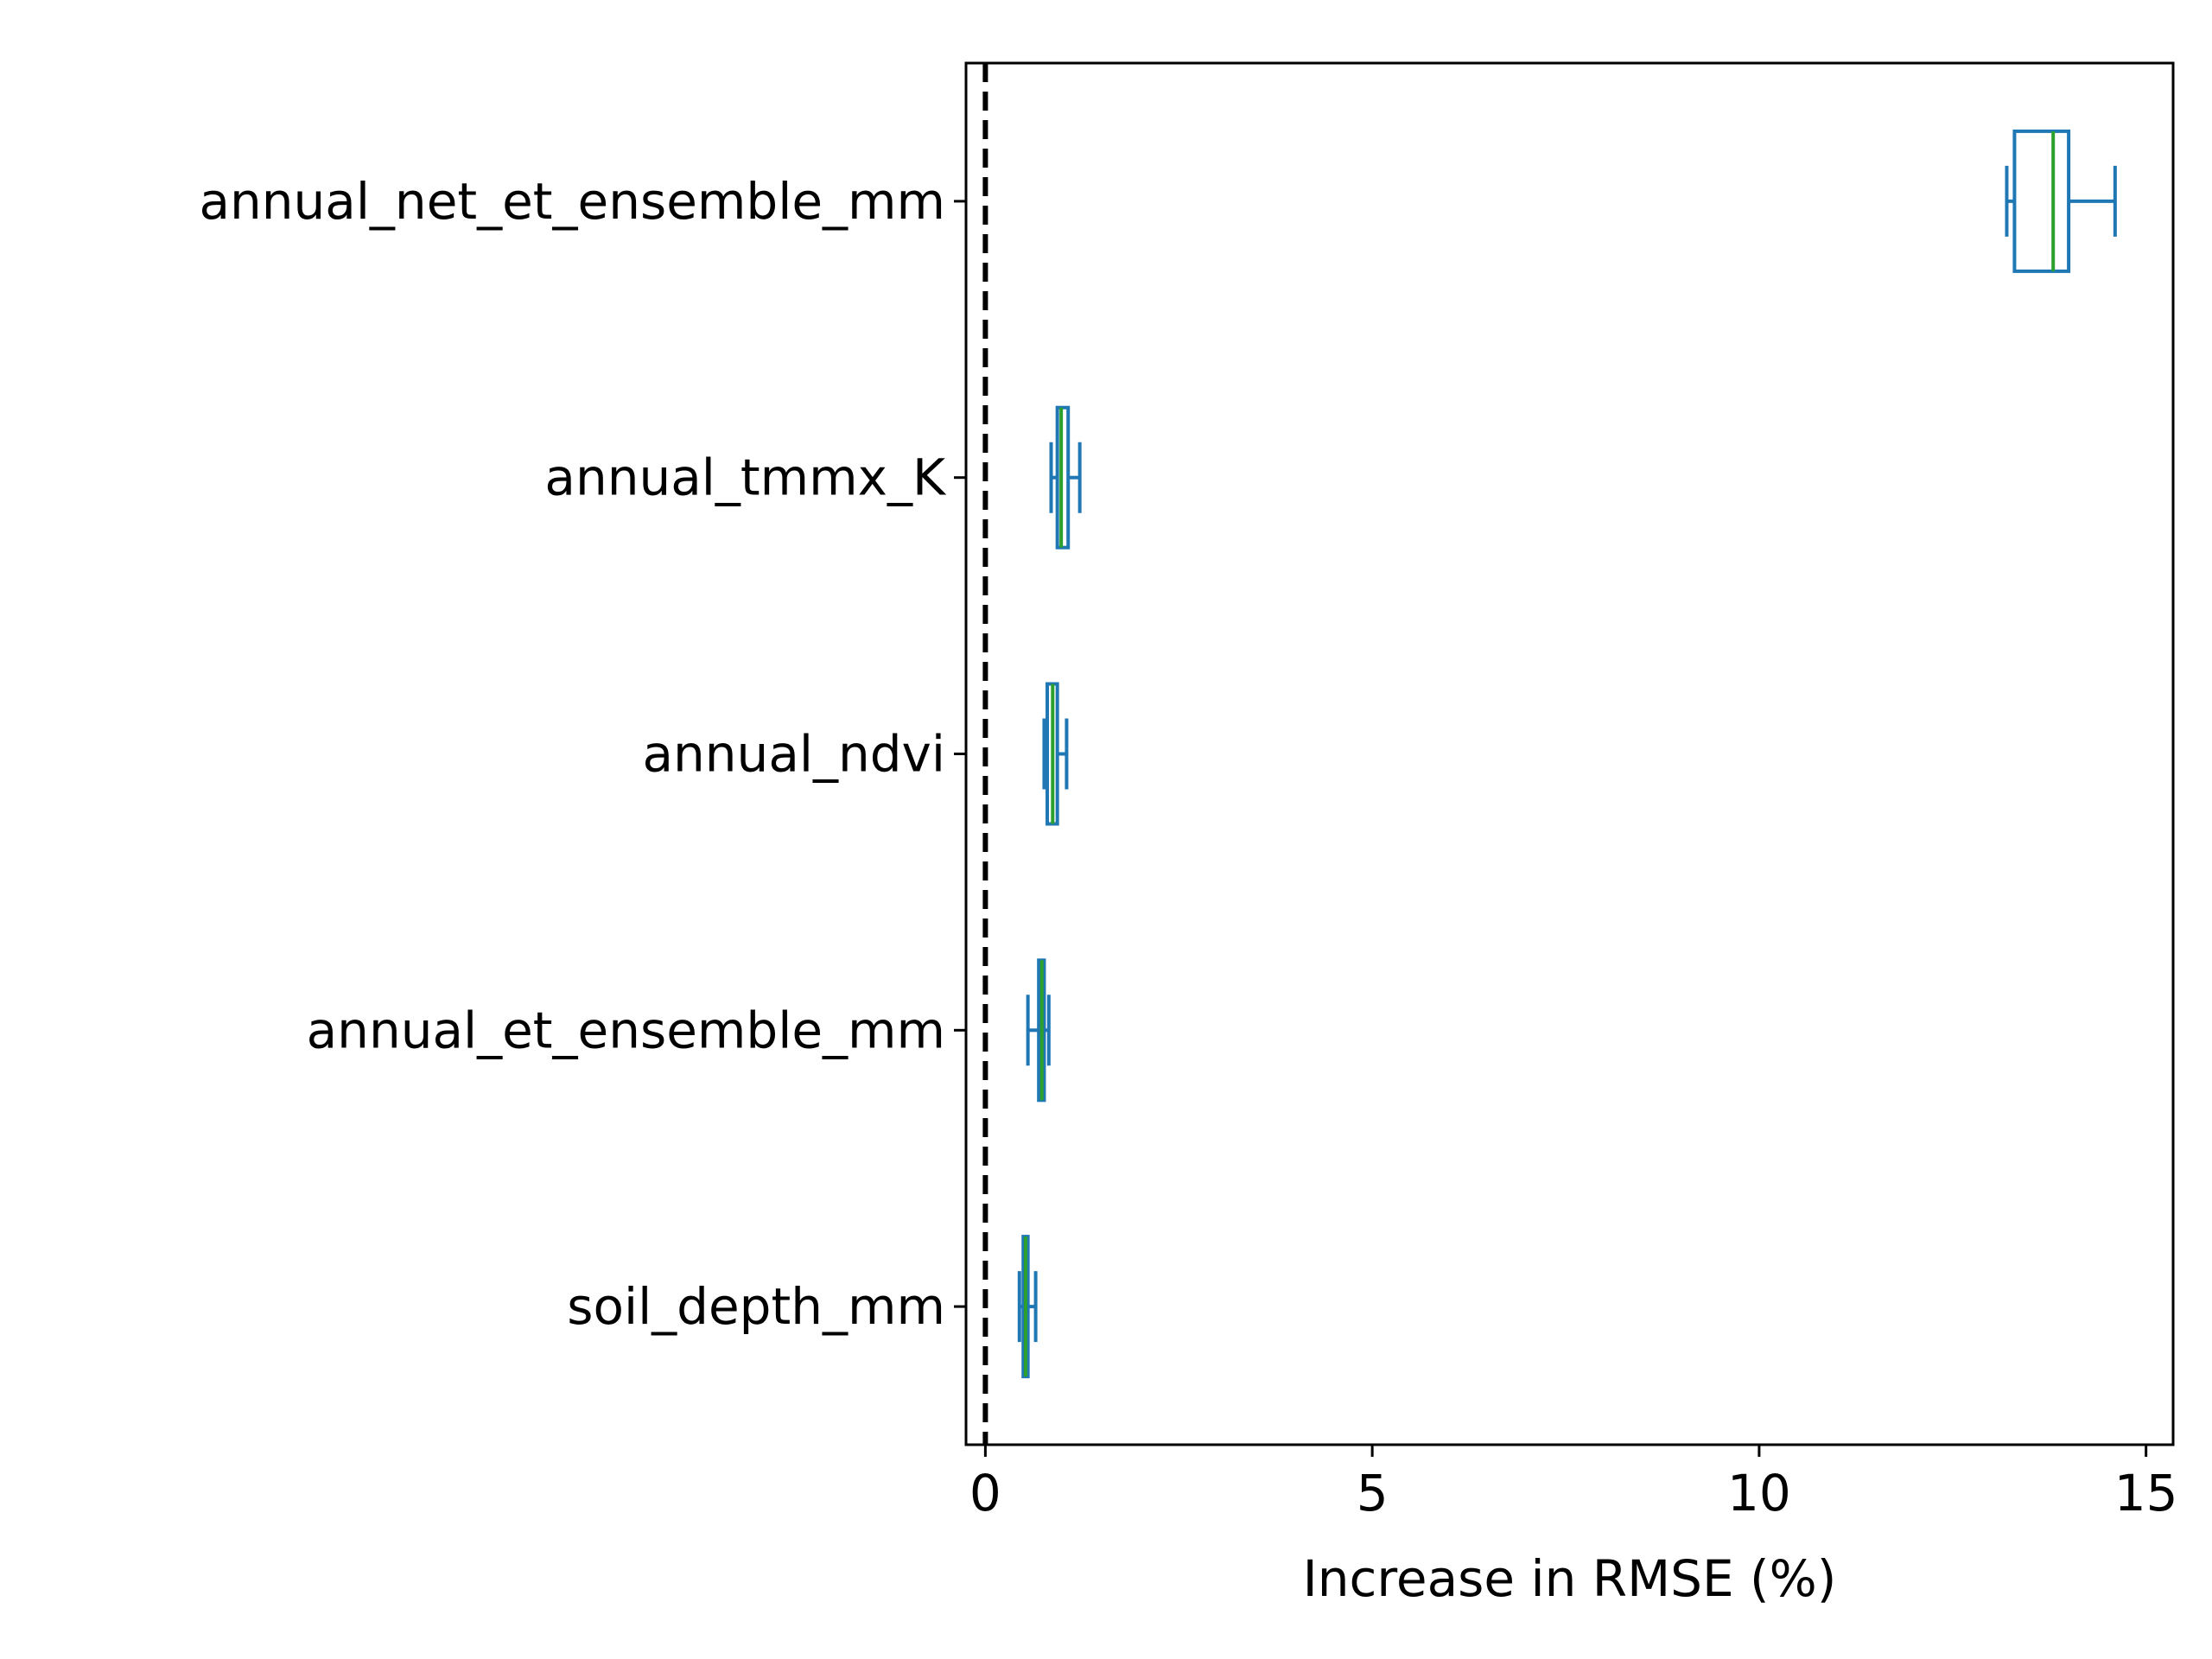  I want to click on iqr-box, so click(2041, 201).